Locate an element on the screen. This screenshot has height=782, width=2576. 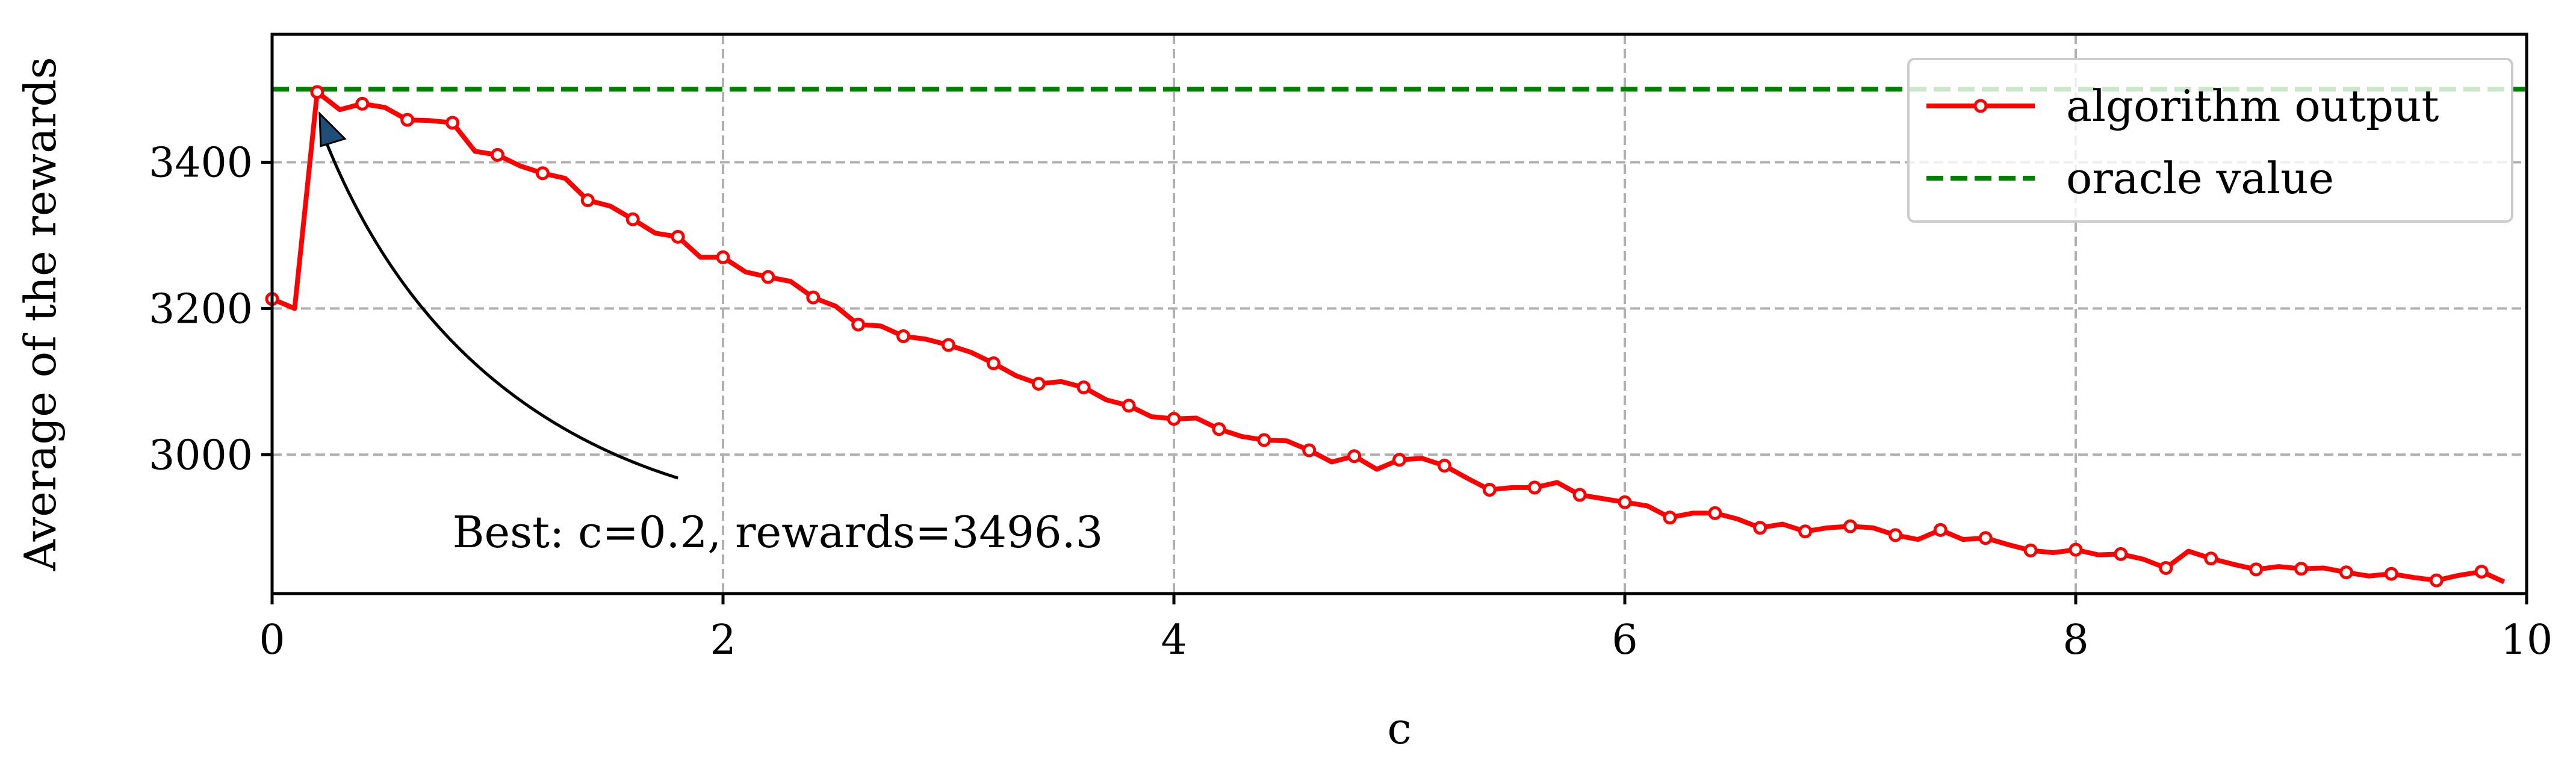
legend-label-algorithm-output: algorithm output is located at coordinates (2252, 106).